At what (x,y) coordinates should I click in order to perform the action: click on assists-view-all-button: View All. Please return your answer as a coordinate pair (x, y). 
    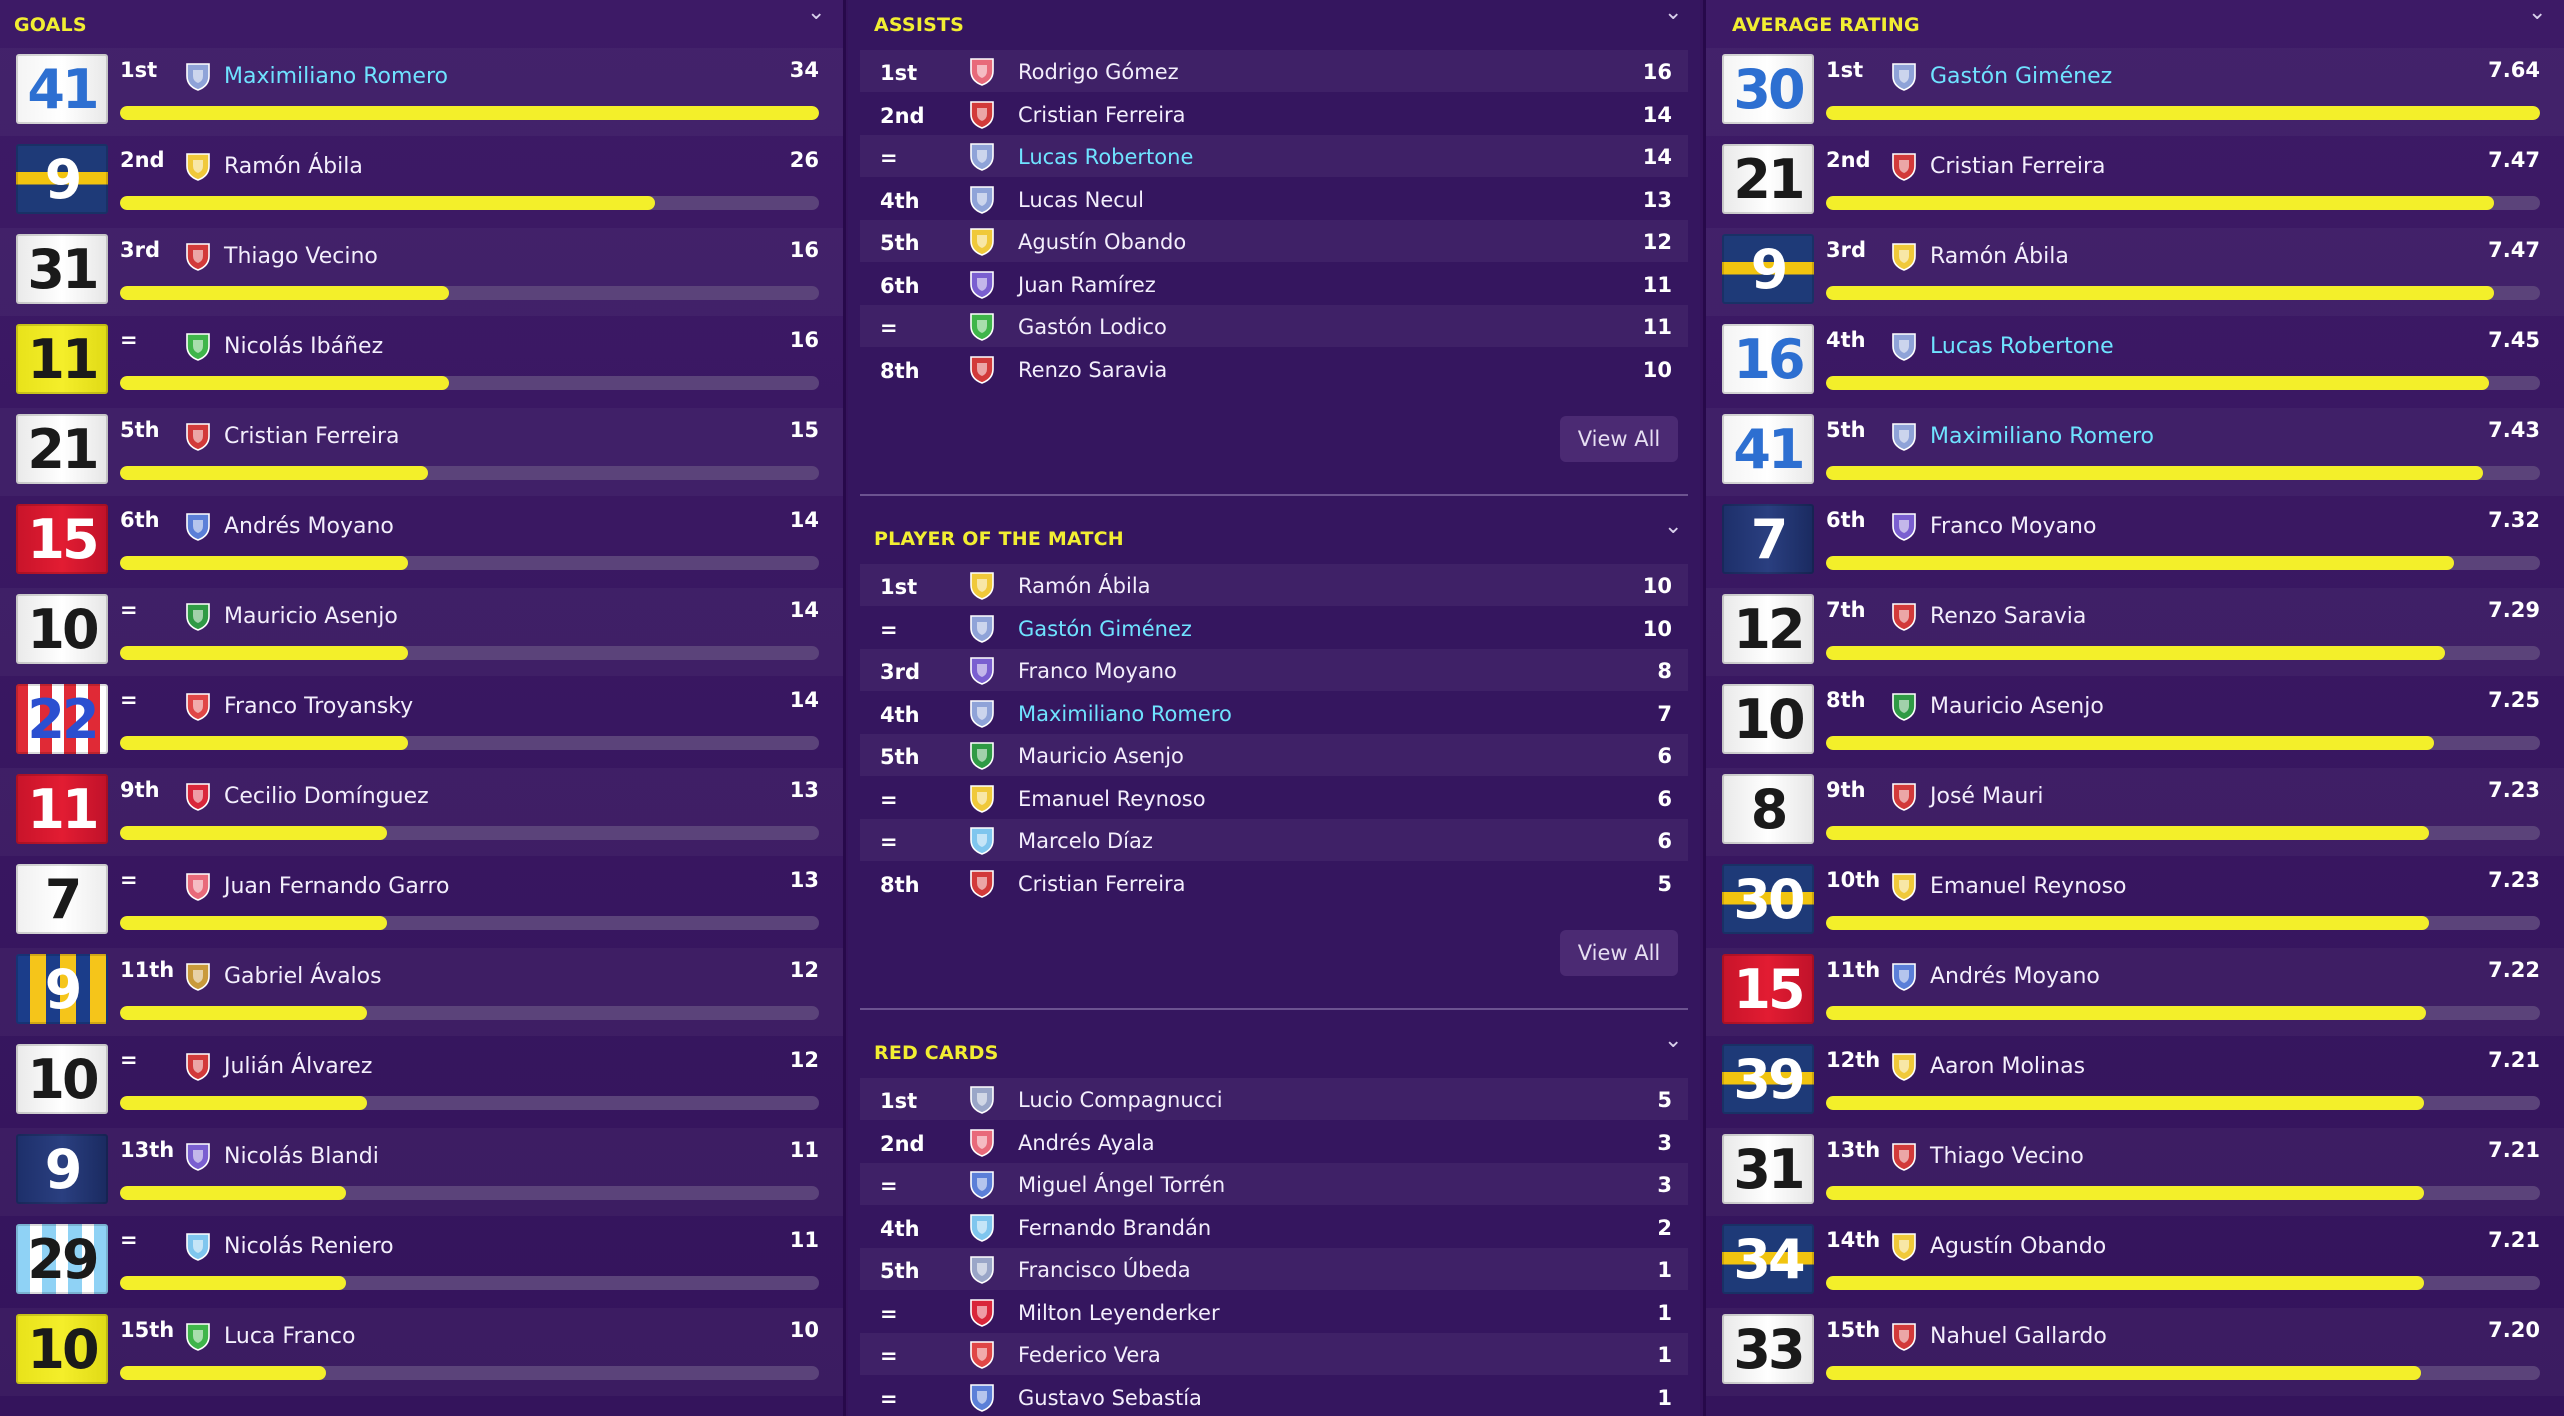
    Looking at the image, I should click on (1619, 439).